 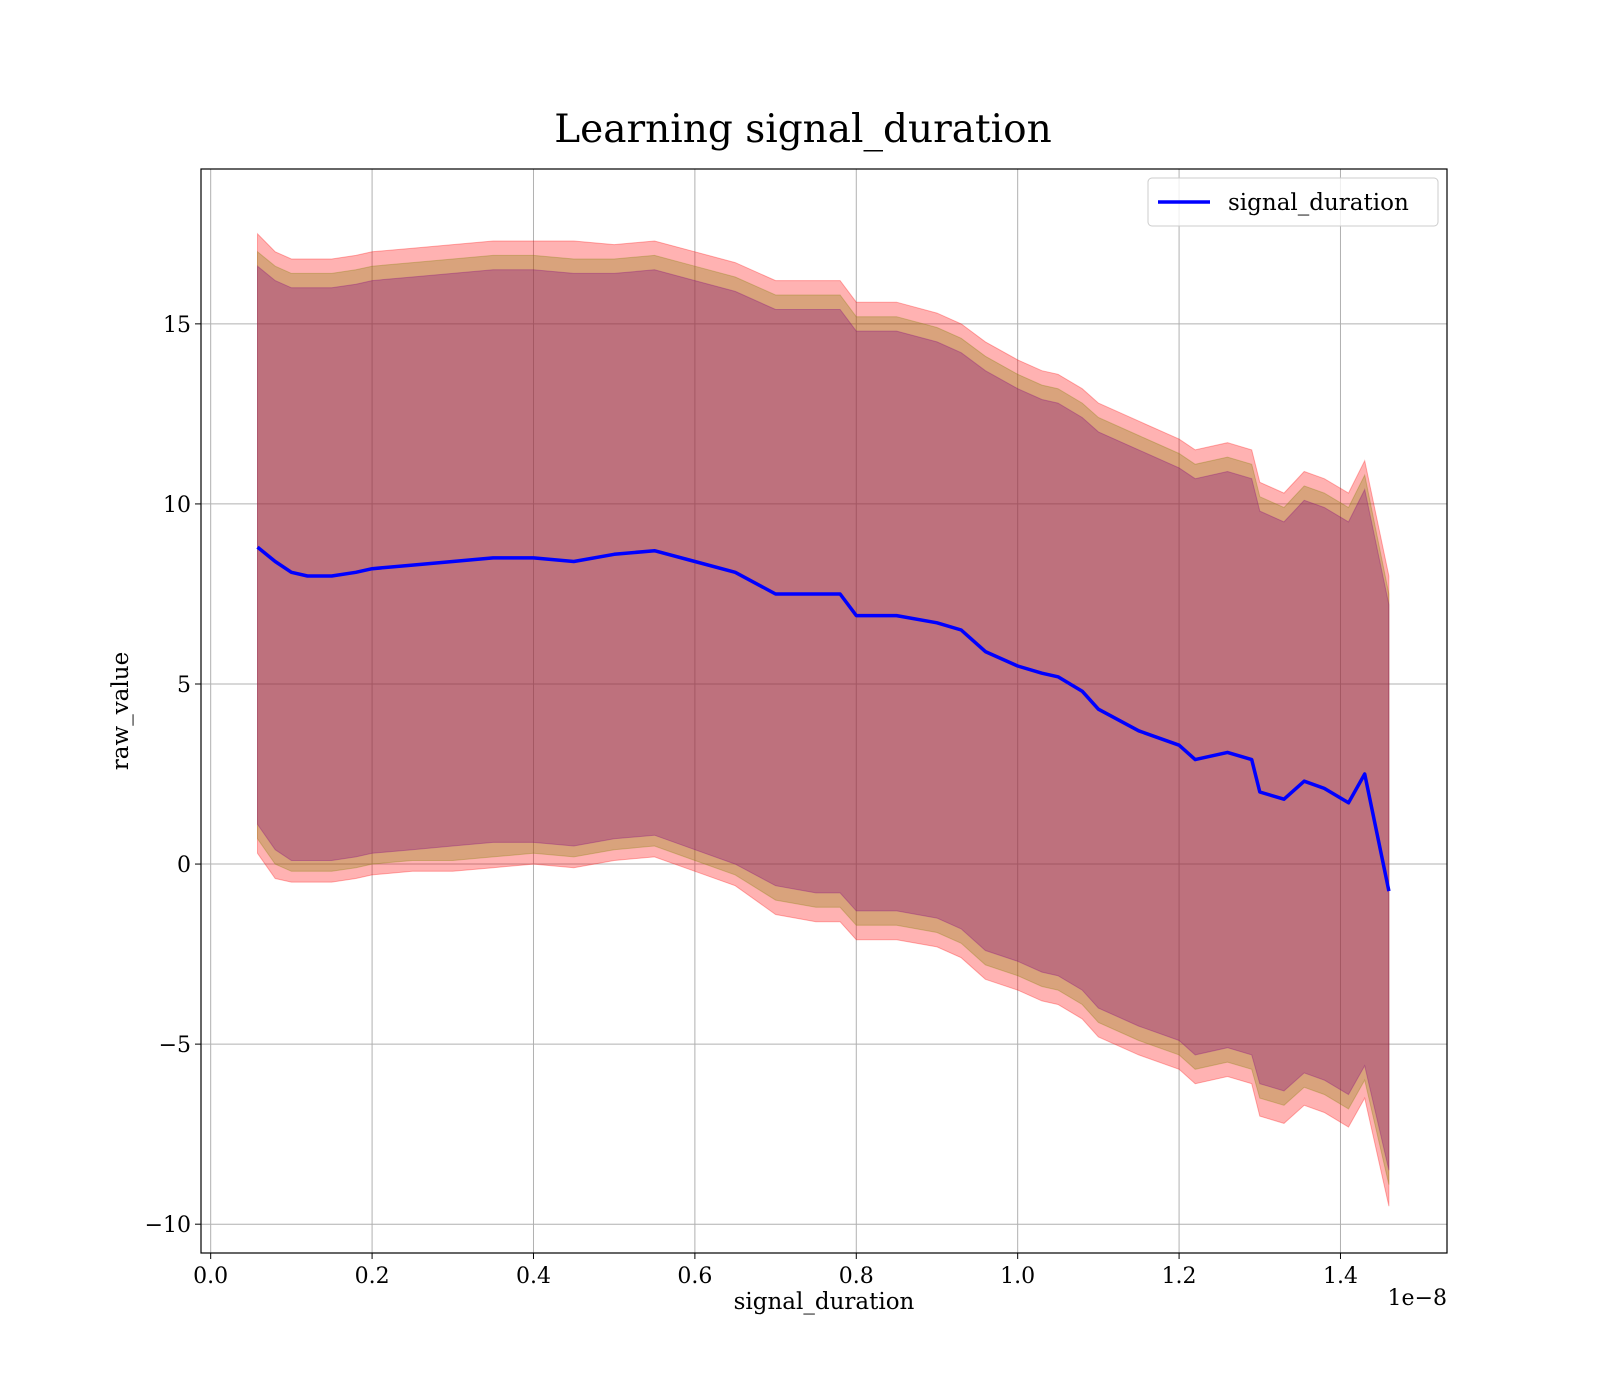 What do you see at coordinates (177, 505) in the screenshot?
I see `y-tick-label: 10` at bounding box center [177, 505].